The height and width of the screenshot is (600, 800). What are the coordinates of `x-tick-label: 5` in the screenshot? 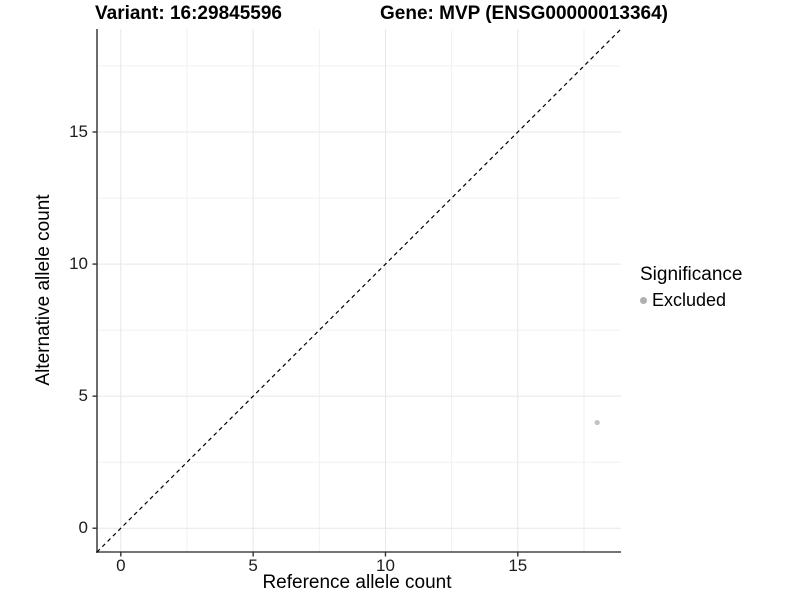 It's located at (253, 565).